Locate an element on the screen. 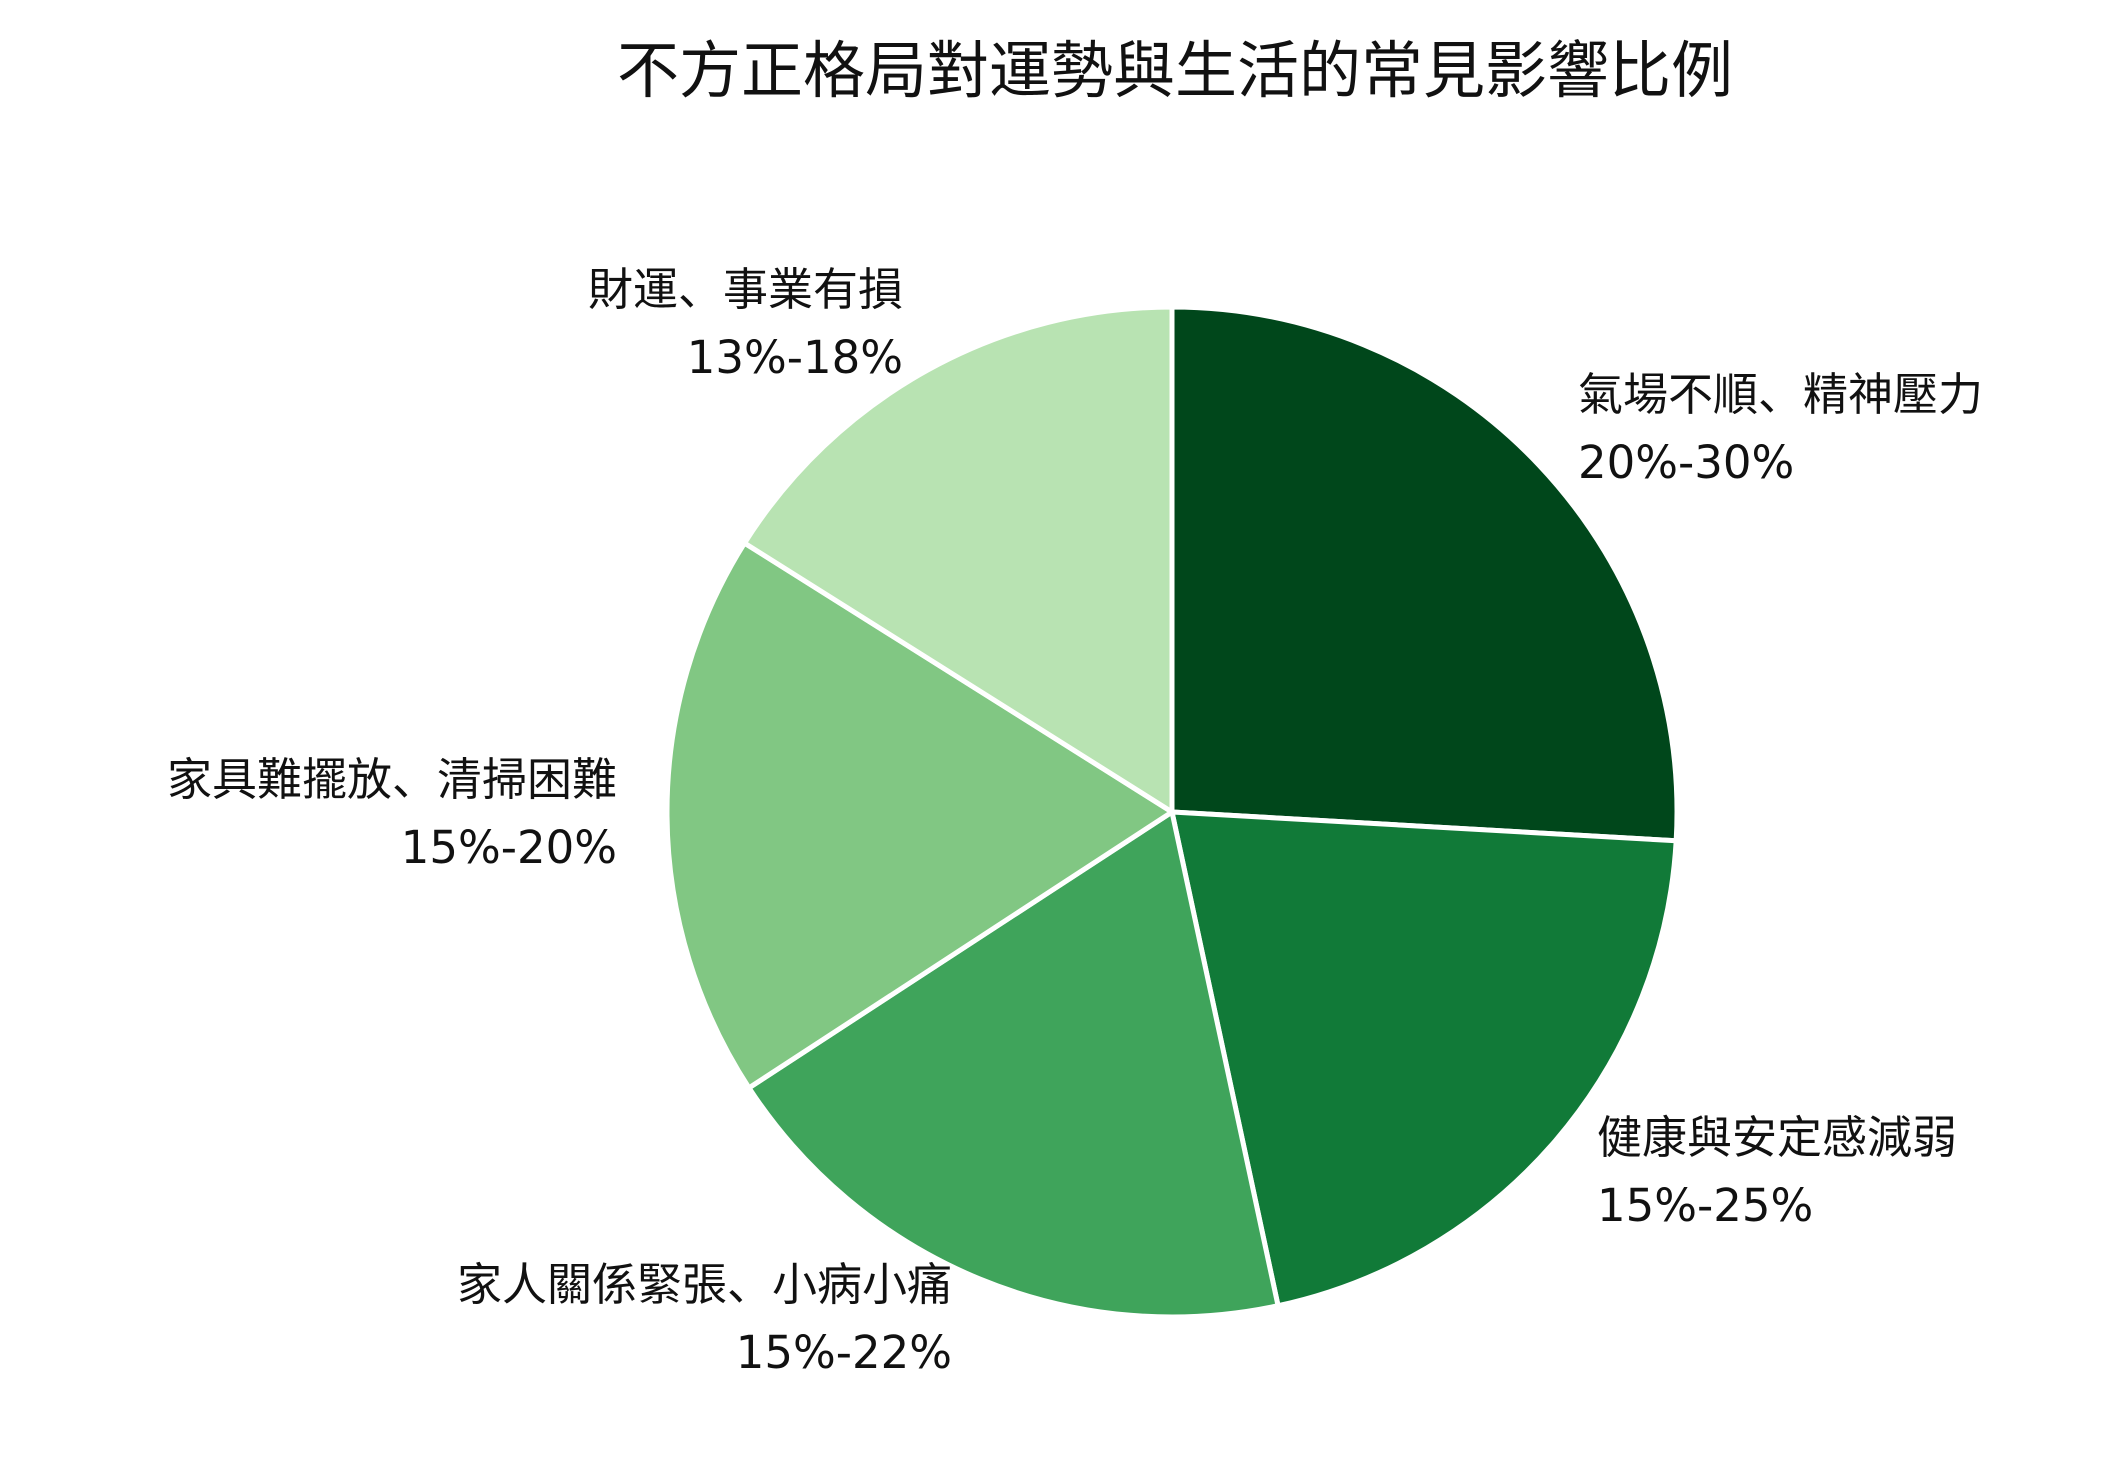  slice-label-1: 氣場不順、精神壓力 is located at coordinates (1780, 394).